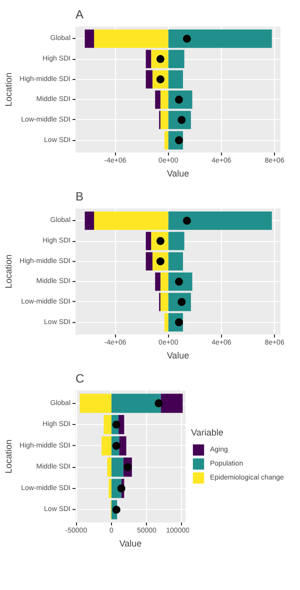 The width and height of the screenshot is (300, 590). What do you see at coordinates (80, 15) in the screenshot?
I see `chart-title: A` at bounding box center [80, 15].